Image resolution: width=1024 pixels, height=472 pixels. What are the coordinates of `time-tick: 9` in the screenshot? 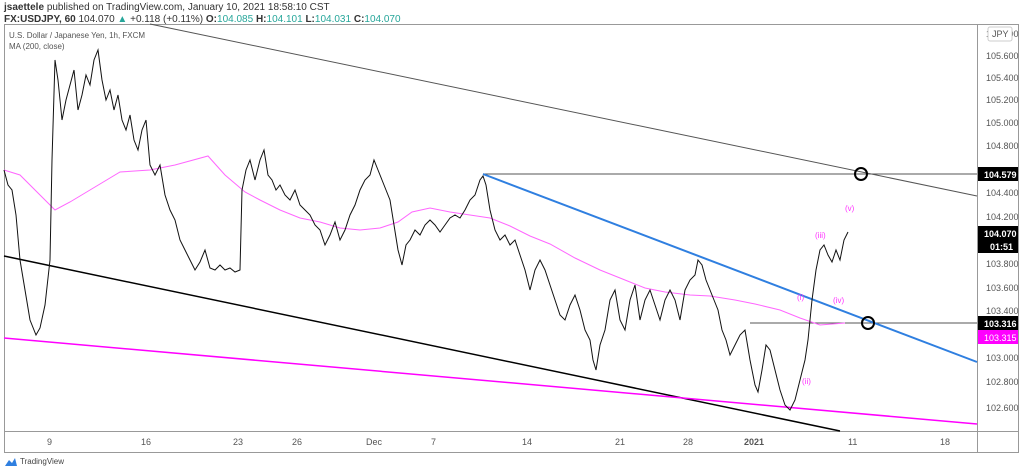 It's located at (49, 442).